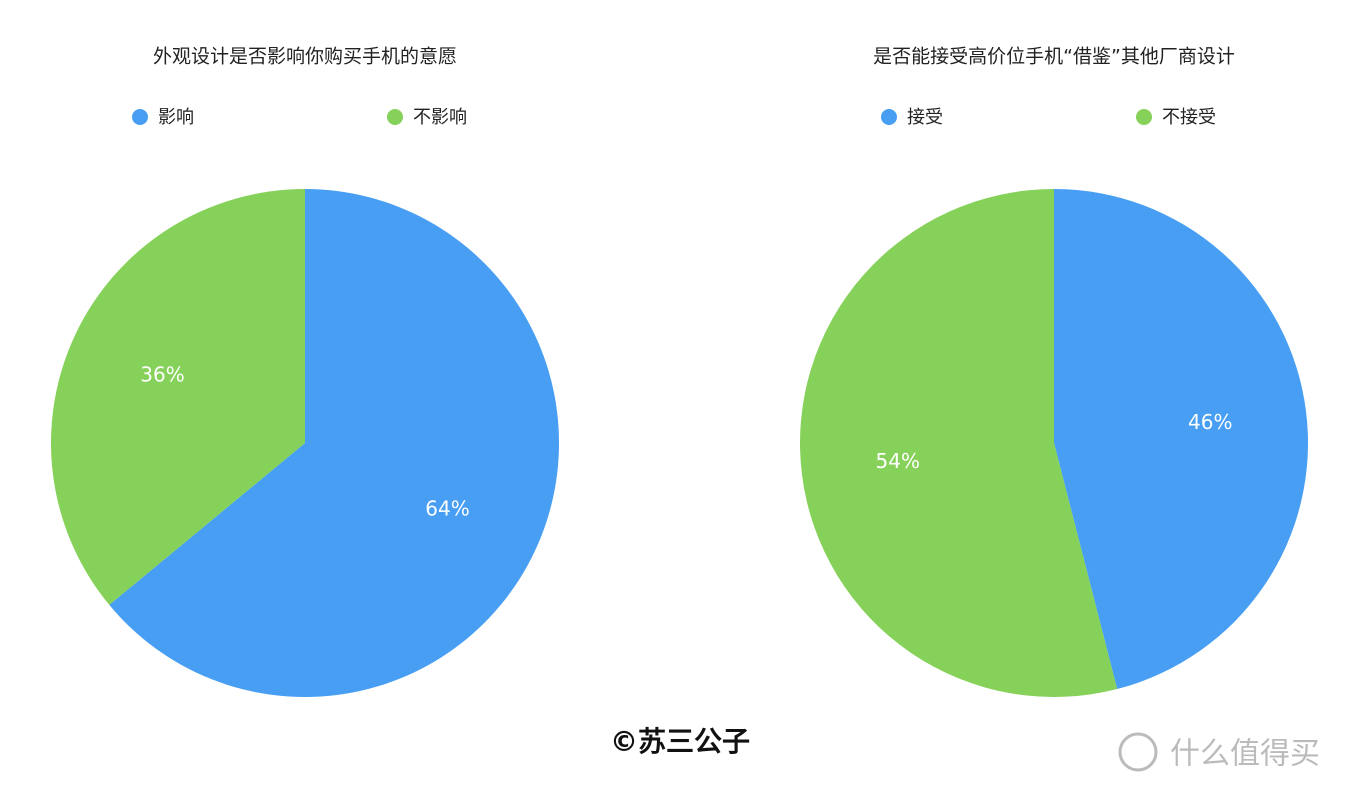  What do you see at coordinates (162, 374) in the screenshot?
I see `data-label: 36%` at bounding box center [162, 374].